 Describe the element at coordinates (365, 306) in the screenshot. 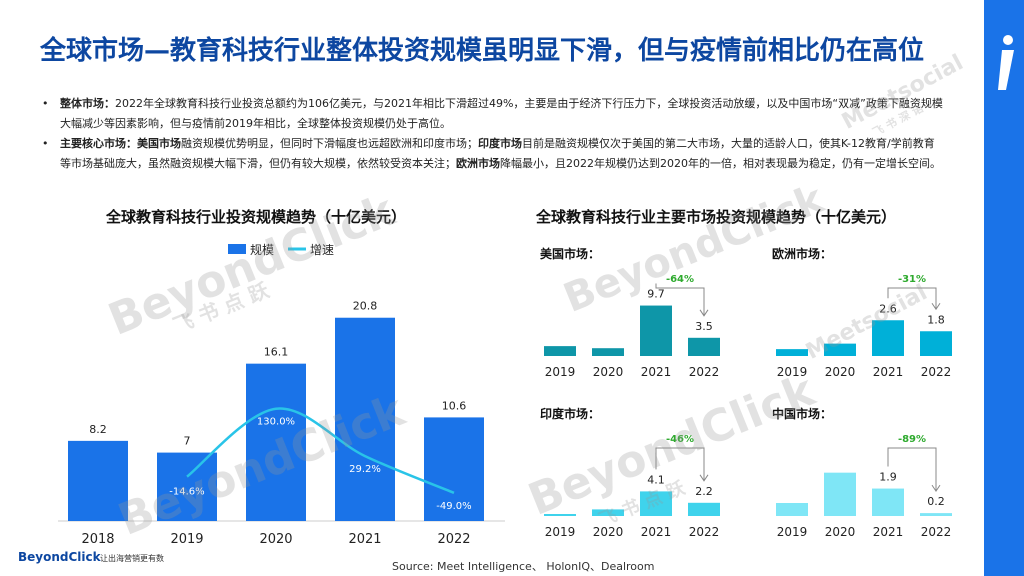

I see `bar-value-label: 20.8` at that location.